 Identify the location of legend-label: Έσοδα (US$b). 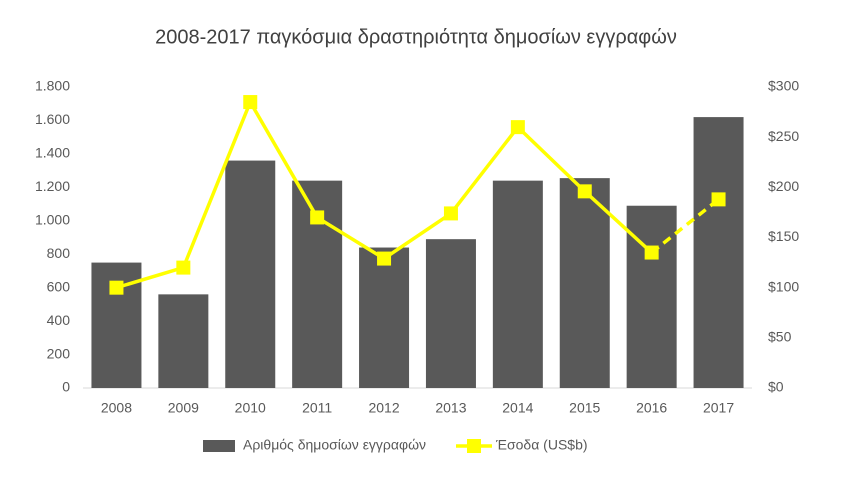
(541, 445).